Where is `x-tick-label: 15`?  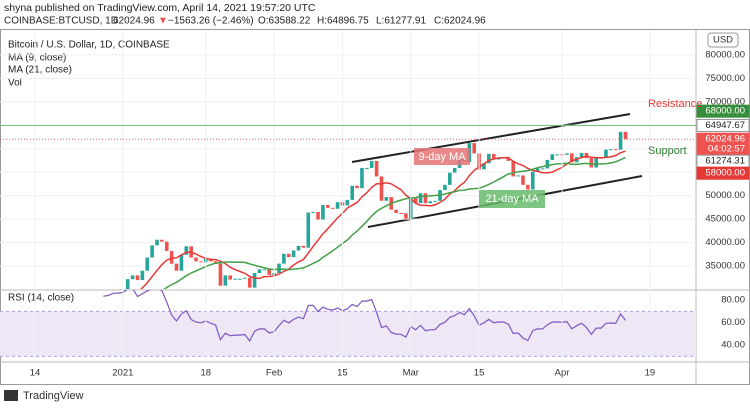 x-tick-label: 15 is located at coordinates (342, 373).